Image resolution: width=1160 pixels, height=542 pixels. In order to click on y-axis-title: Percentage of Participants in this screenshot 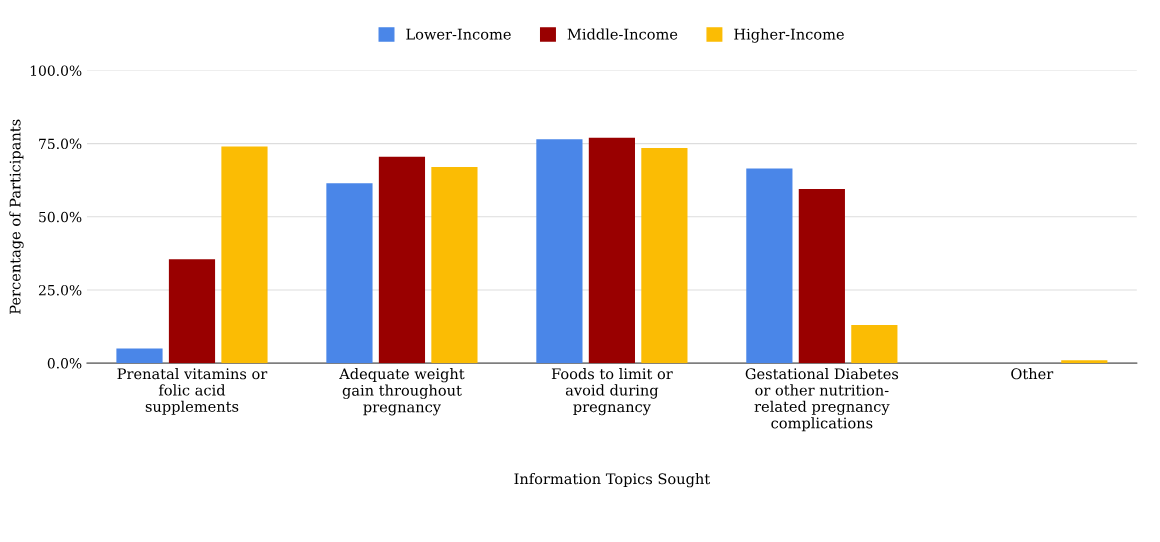, I will do `click(16, 216)`.